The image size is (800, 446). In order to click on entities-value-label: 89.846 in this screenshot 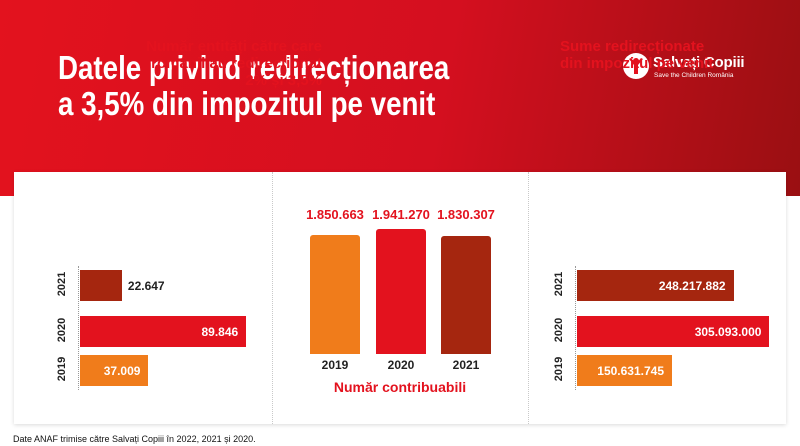, I will do `click(220, 332)`.